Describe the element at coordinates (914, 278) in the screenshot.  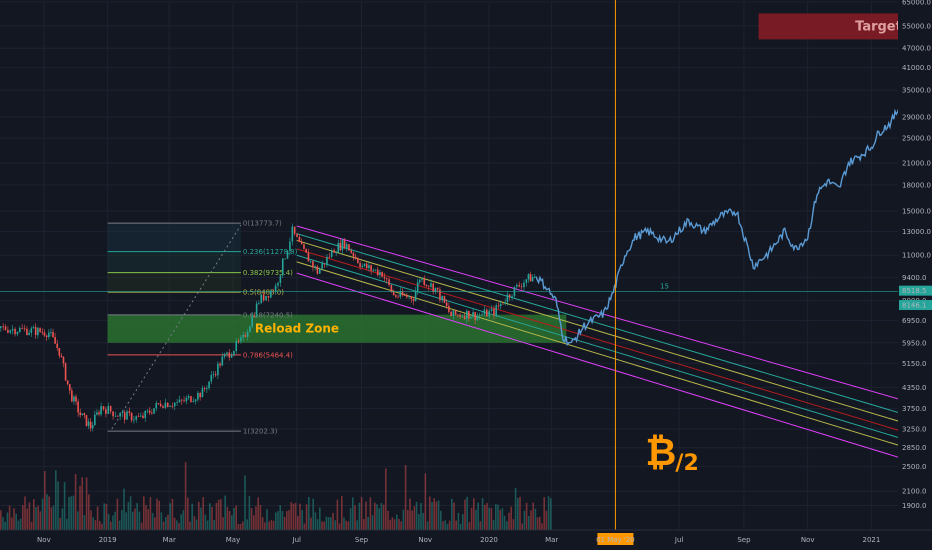
I see `y-tick-label: 9400.0` at that location.